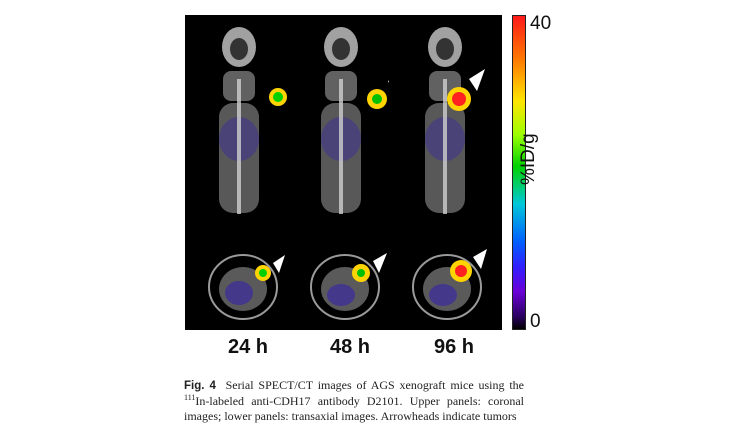 This screenshot has width=740, height=440. I want to click on colorbar-max-label: 40, so click(541, 23).